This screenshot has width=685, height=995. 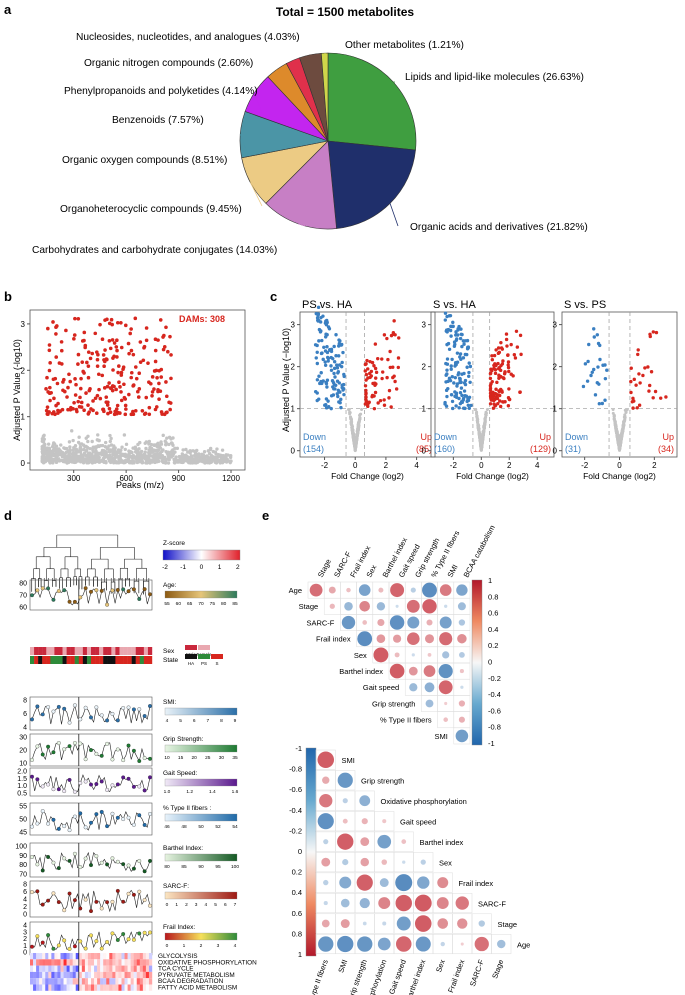 I want to click on lower-row-label: Stage, so click(x=508, y=924).